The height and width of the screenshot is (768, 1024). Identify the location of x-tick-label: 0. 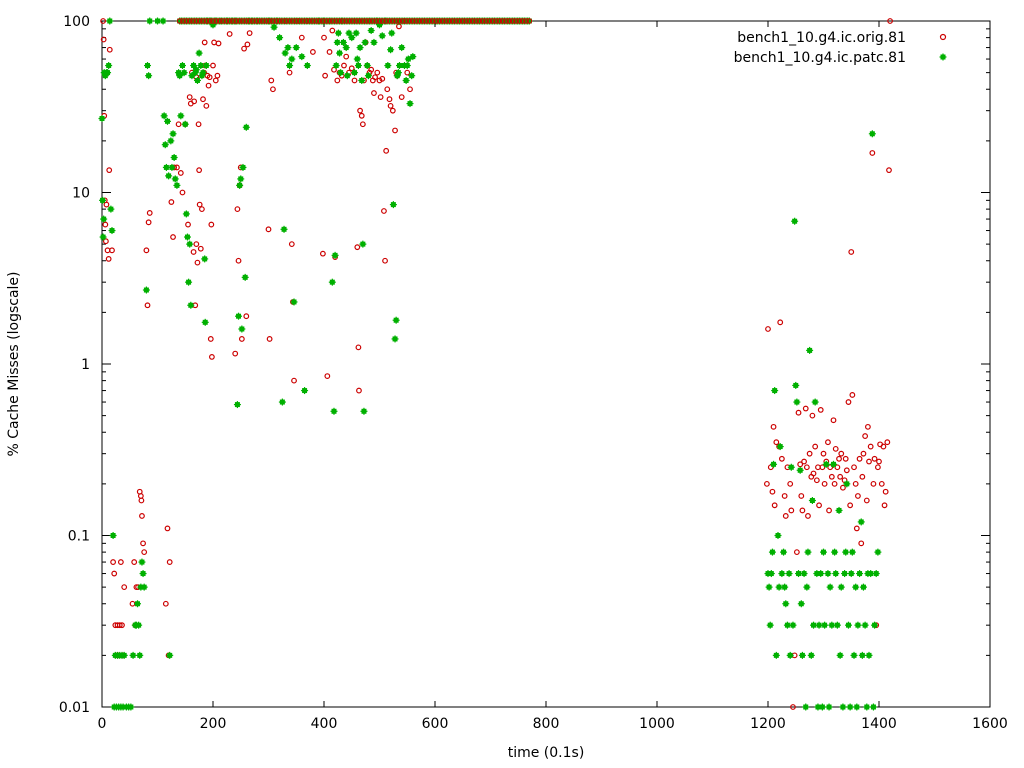
(102, 724).